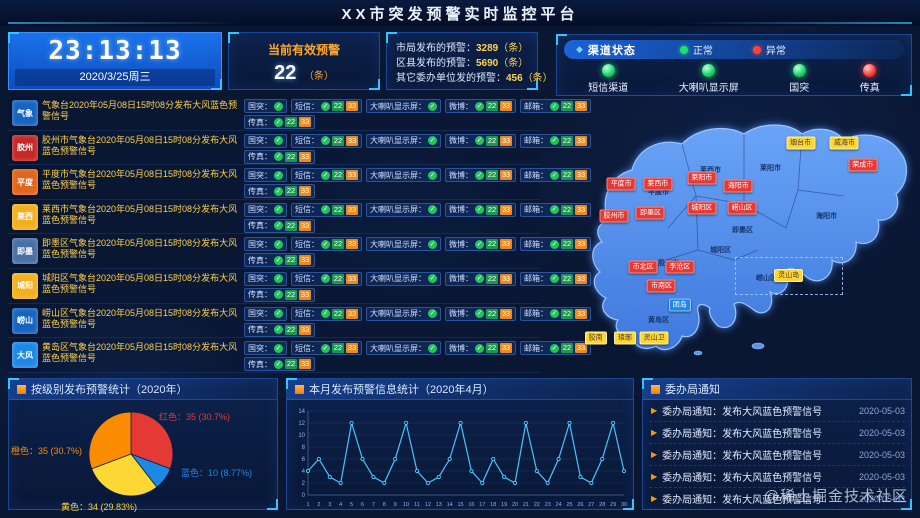 The image size is (920, 518). What do you see at coordinates (555, 278) in the screenshot?
I see `channel-chip: 邮箱： ✓ 22 33` at bounding box center [555, 278].